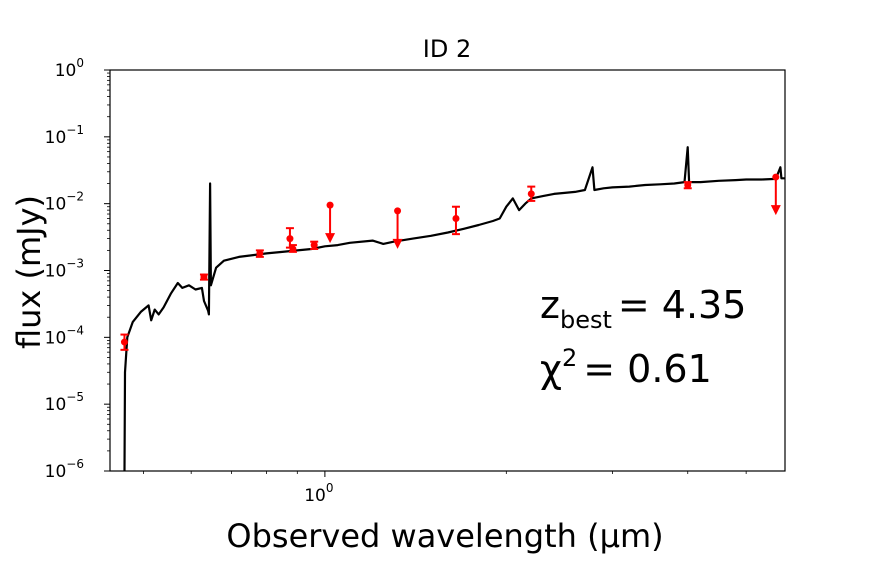 The width and height of the screenshot is (872, 581). I want to click on y-tick-label: 10⁰, so click(69, 68).